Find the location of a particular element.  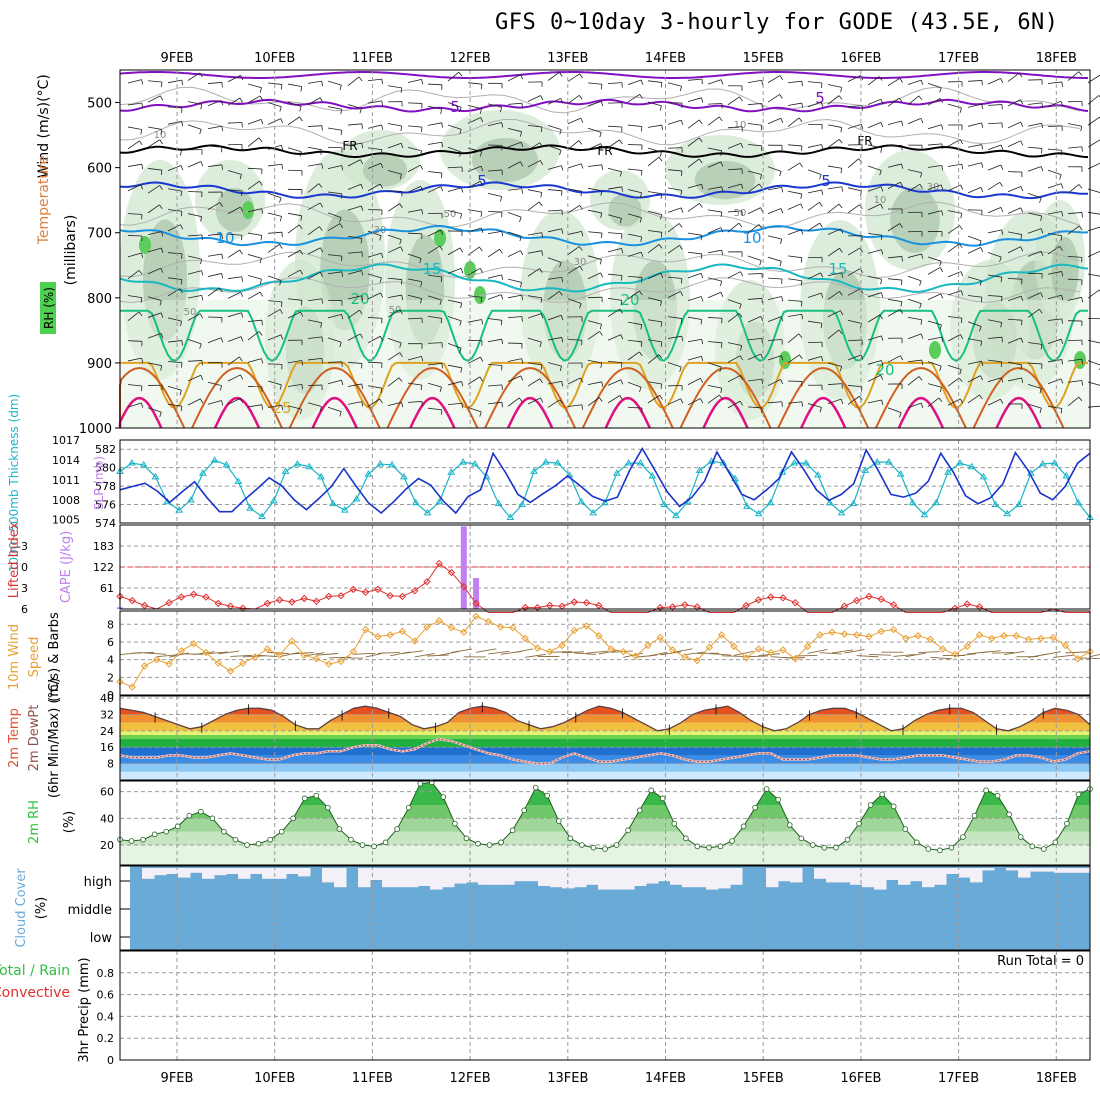

temp-band is located at coordinates (605, 737).